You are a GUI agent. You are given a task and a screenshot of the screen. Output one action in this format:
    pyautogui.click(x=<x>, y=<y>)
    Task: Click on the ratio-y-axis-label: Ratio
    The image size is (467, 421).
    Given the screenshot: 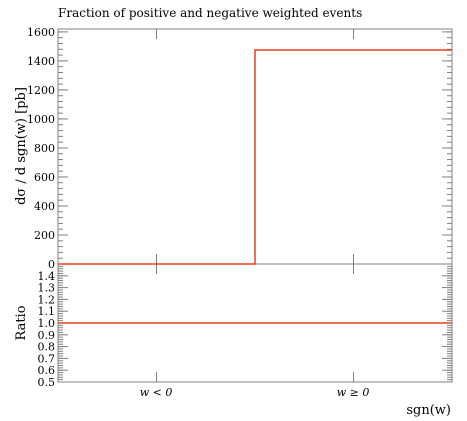 What is the action you would take?
    pyautogui.click(x=21, y=322)
    